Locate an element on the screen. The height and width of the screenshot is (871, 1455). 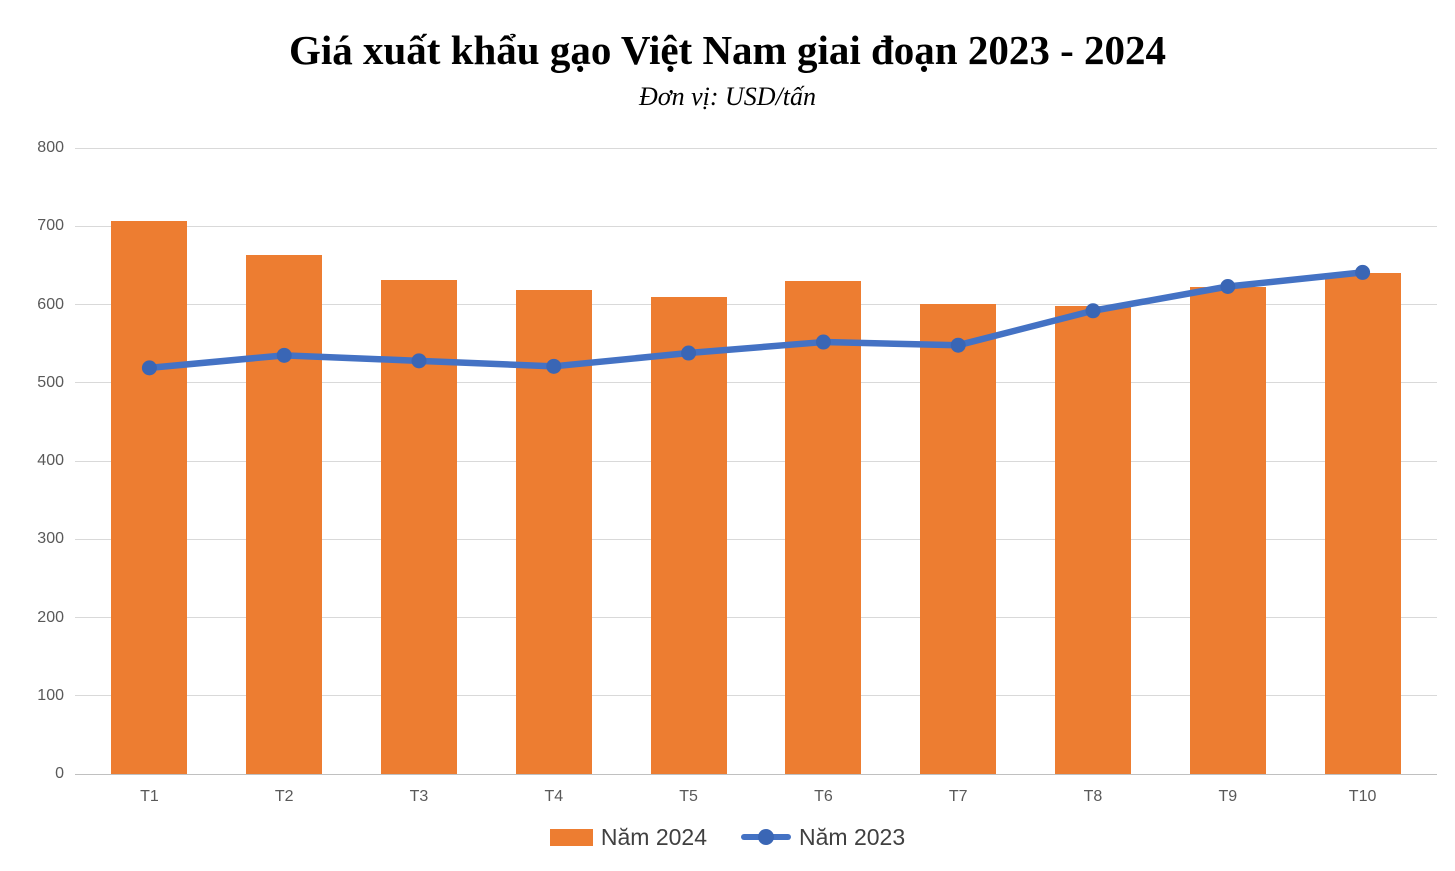
bar-2024-T6 is located at coordinates (823, 527).